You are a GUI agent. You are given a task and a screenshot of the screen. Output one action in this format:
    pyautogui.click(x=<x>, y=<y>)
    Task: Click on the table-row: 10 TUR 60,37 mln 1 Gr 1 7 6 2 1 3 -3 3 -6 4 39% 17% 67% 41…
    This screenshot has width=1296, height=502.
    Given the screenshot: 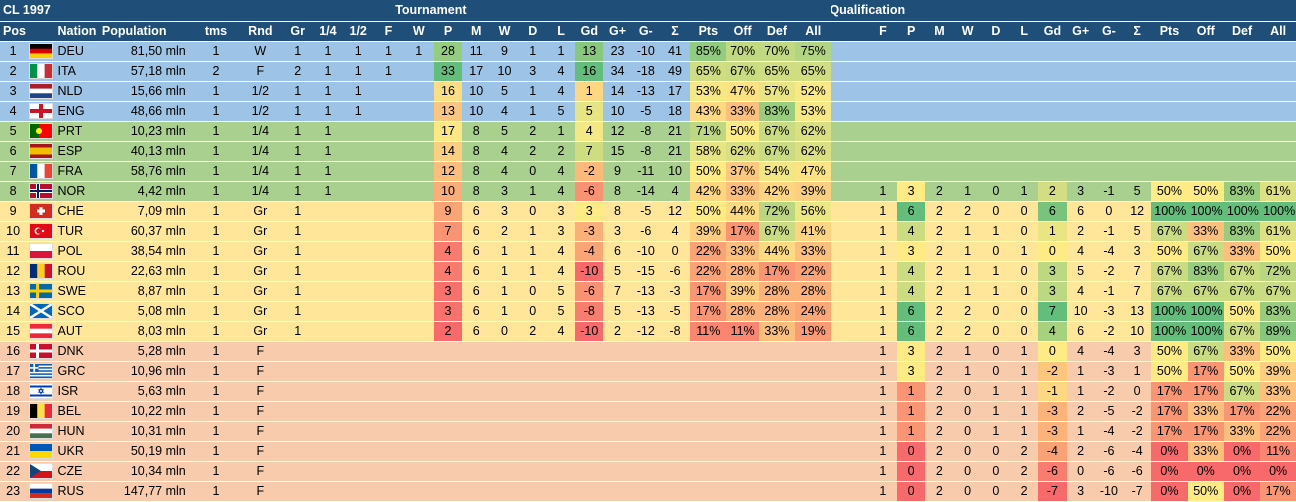 What is the action you would take?
    pyautogui.click(x=648, y=231)
    